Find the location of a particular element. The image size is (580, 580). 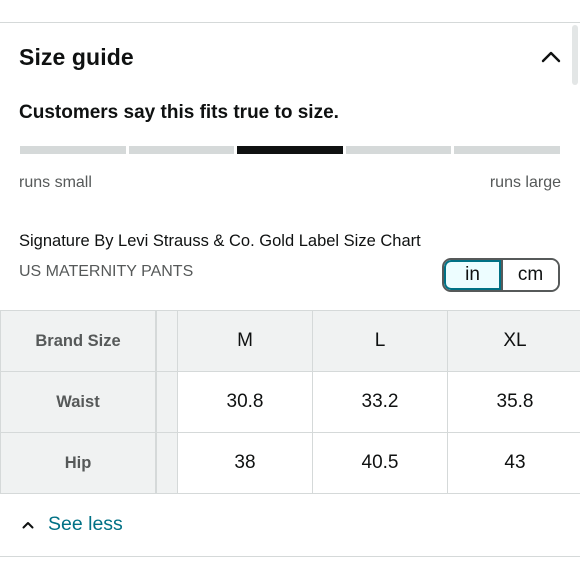

fit-runs-small-label: runs small is located at coordinates (55, 182).